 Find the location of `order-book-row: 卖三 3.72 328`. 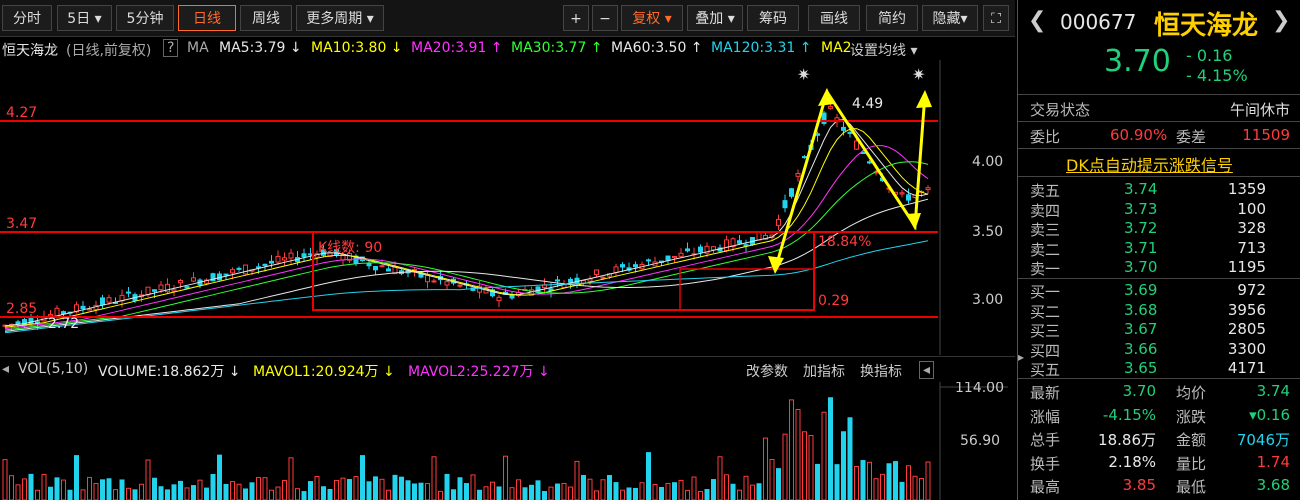

order-book-row: 卖三 3.72 328 is located at coordinates (1160, 229).